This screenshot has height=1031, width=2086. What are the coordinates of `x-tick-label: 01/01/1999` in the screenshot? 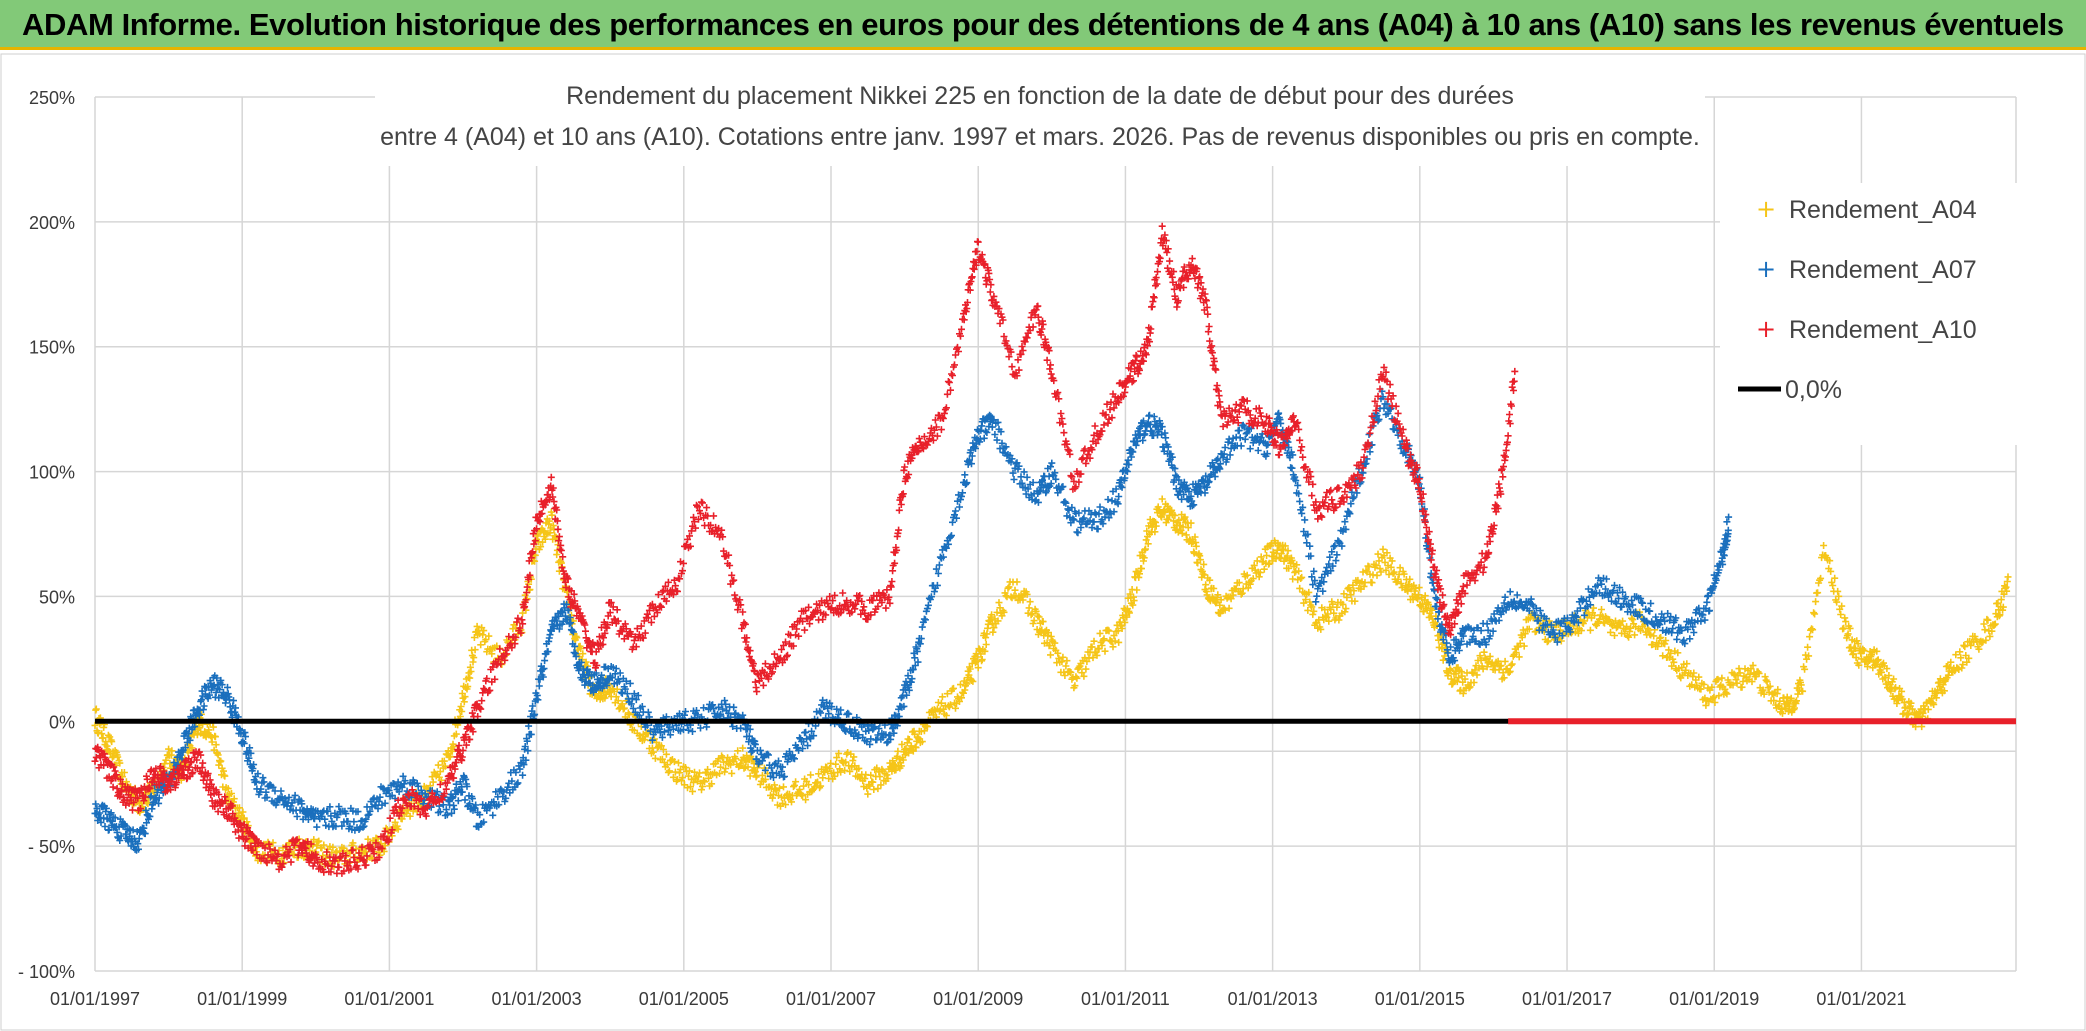 It's located at (242, 999).